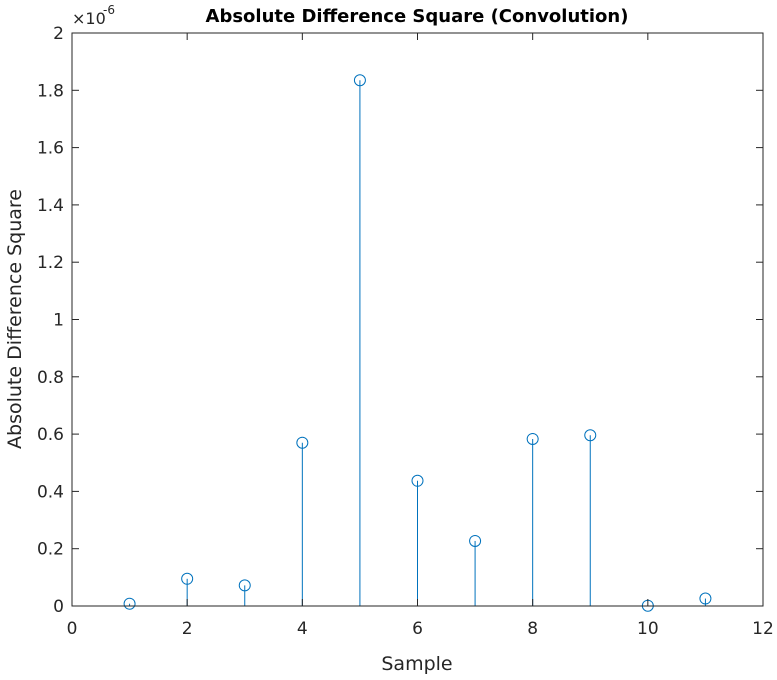 This screenshot has width=777, height=680. I want to click on x-tick-label: 6, so click(417, 629).